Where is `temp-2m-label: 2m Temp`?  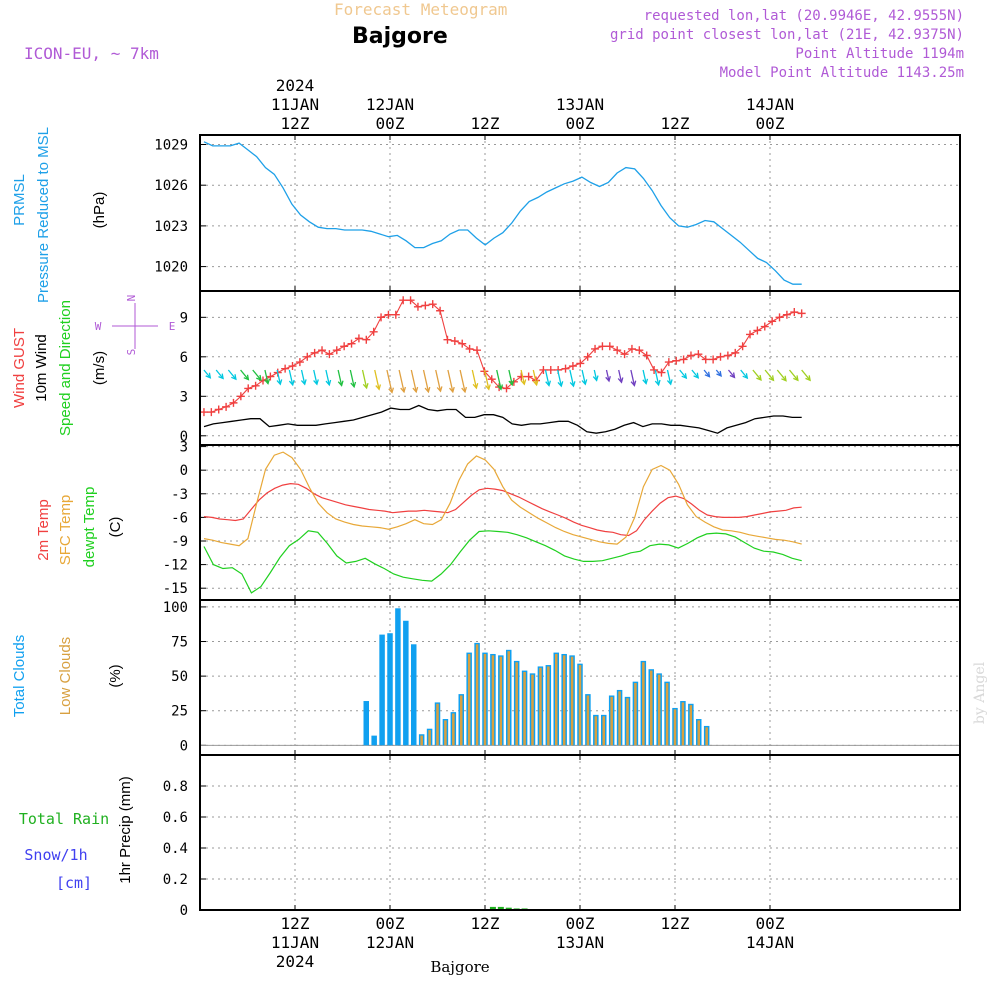
temp-2m-label: 2m Temp is located at coordinates (43, 529).